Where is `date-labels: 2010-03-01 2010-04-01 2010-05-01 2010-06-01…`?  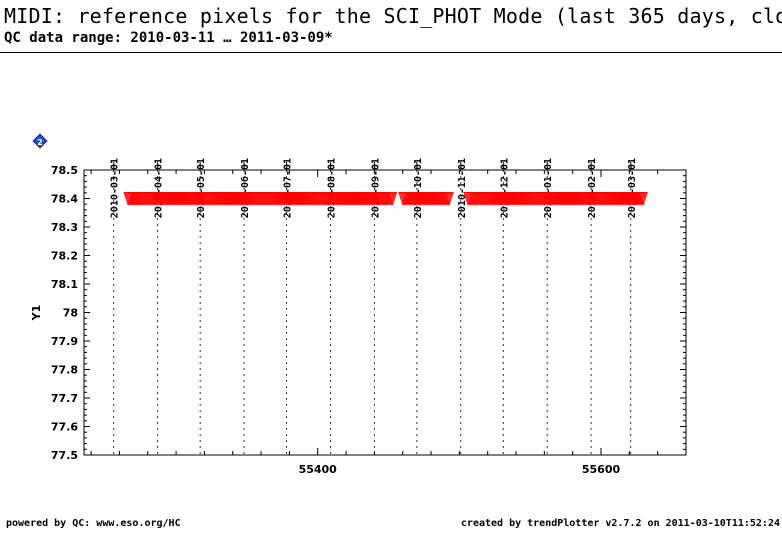 date-labels: 2010-03-01 2010-04-01 2010-05-01 2010-06-01… is located at coordinates (374, 188).